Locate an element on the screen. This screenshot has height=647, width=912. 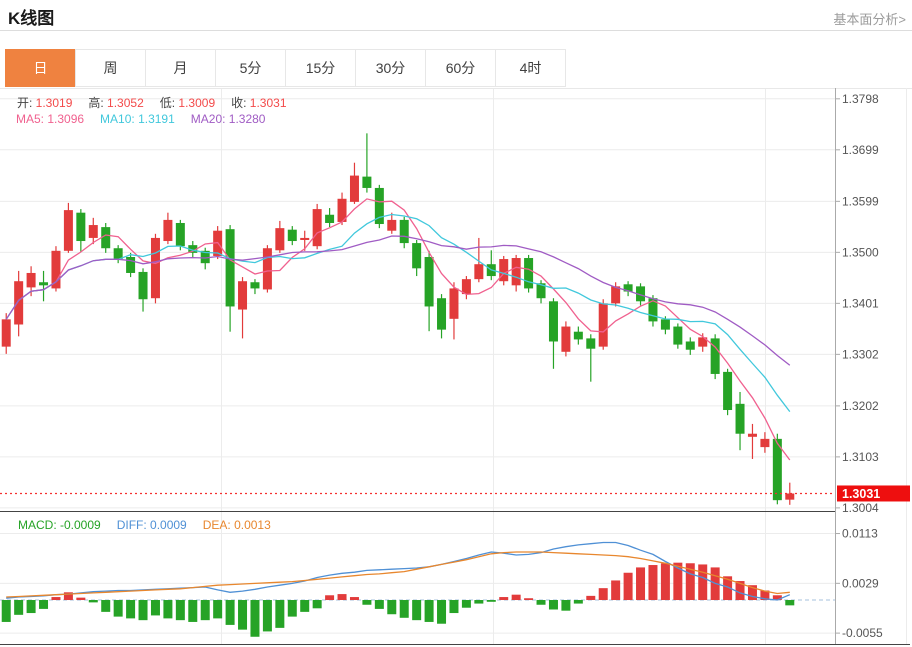
tab-day: 日 is located at coordinates (40, 68).